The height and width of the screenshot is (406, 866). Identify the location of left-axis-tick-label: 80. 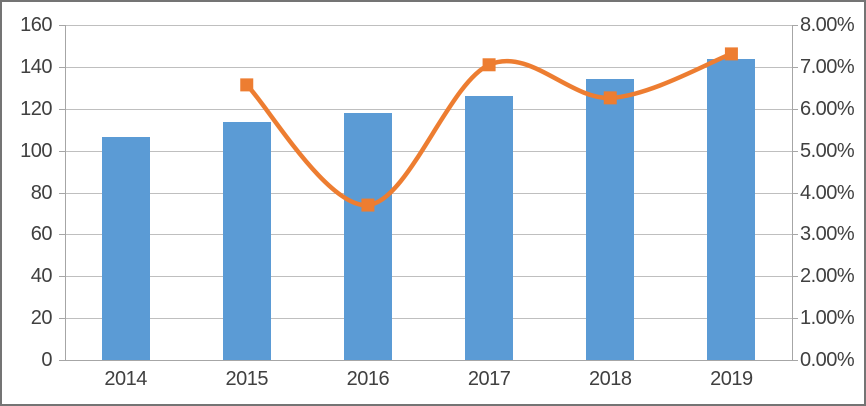
(41, 192).